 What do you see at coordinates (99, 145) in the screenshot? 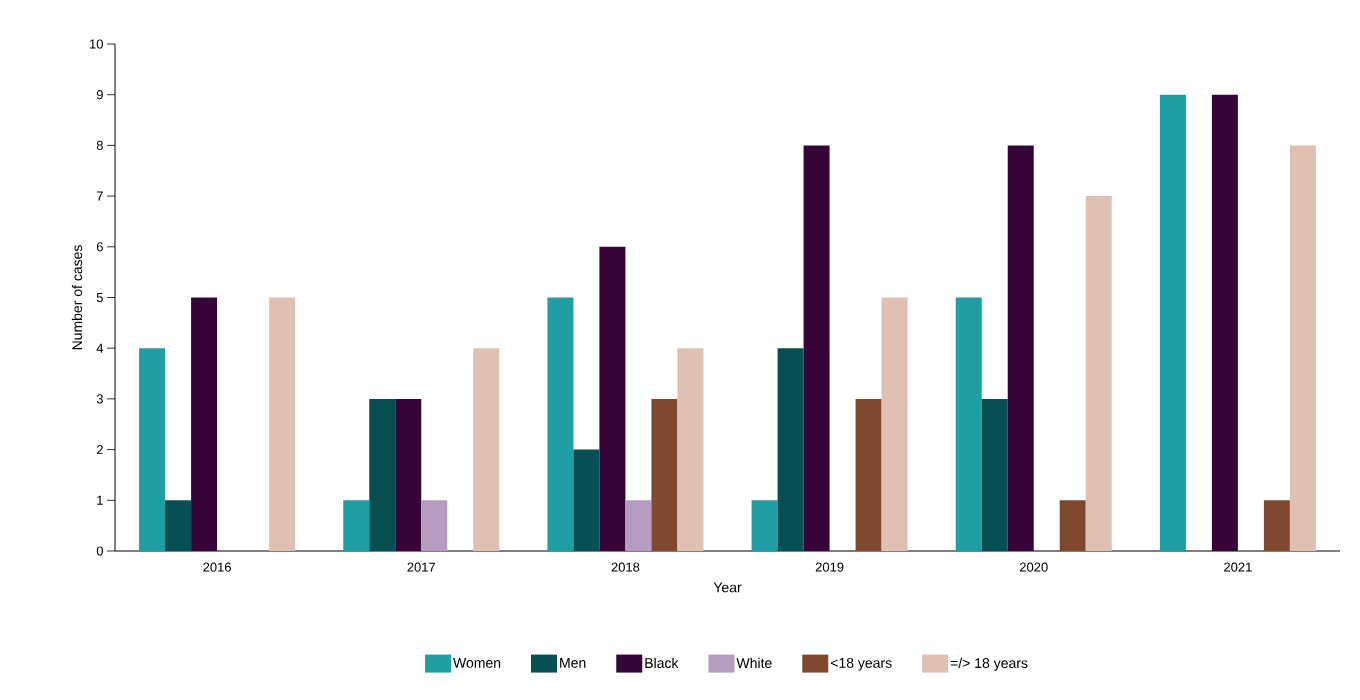
I see `y-tick-label: 8` at bounding box center [99, 145].